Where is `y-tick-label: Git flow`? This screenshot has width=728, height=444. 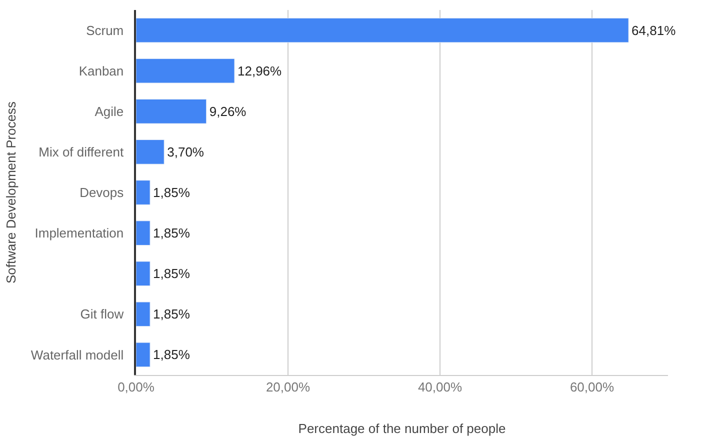 y-tick-label: Git flow is located at coordinates (102, 314).